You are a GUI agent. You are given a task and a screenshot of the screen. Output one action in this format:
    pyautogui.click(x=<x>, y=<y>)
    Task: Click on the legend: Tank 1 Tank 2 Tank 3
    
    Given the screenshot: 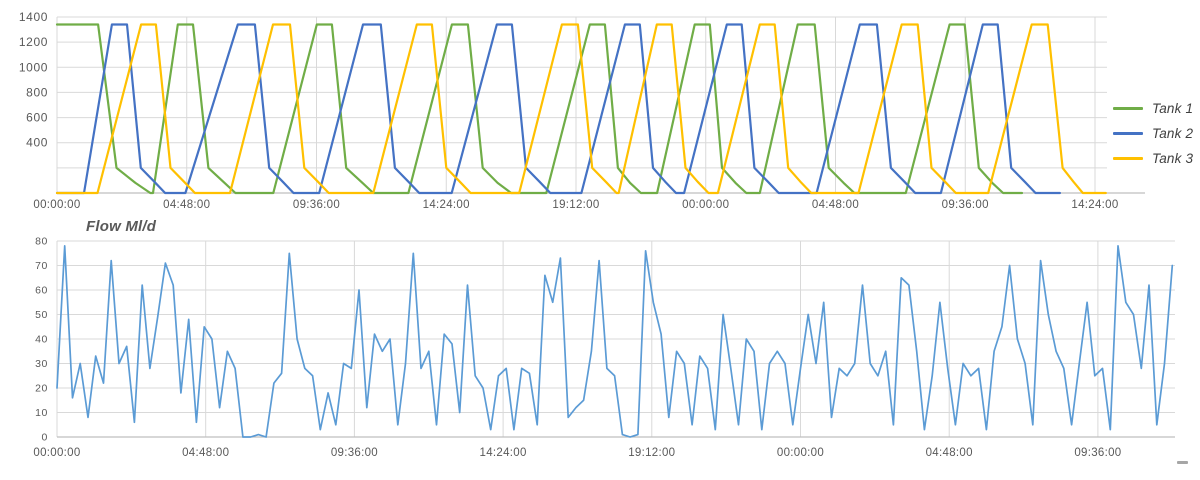 What is the action you would take?
    pyautogui.click(x=1153, y=133)
    